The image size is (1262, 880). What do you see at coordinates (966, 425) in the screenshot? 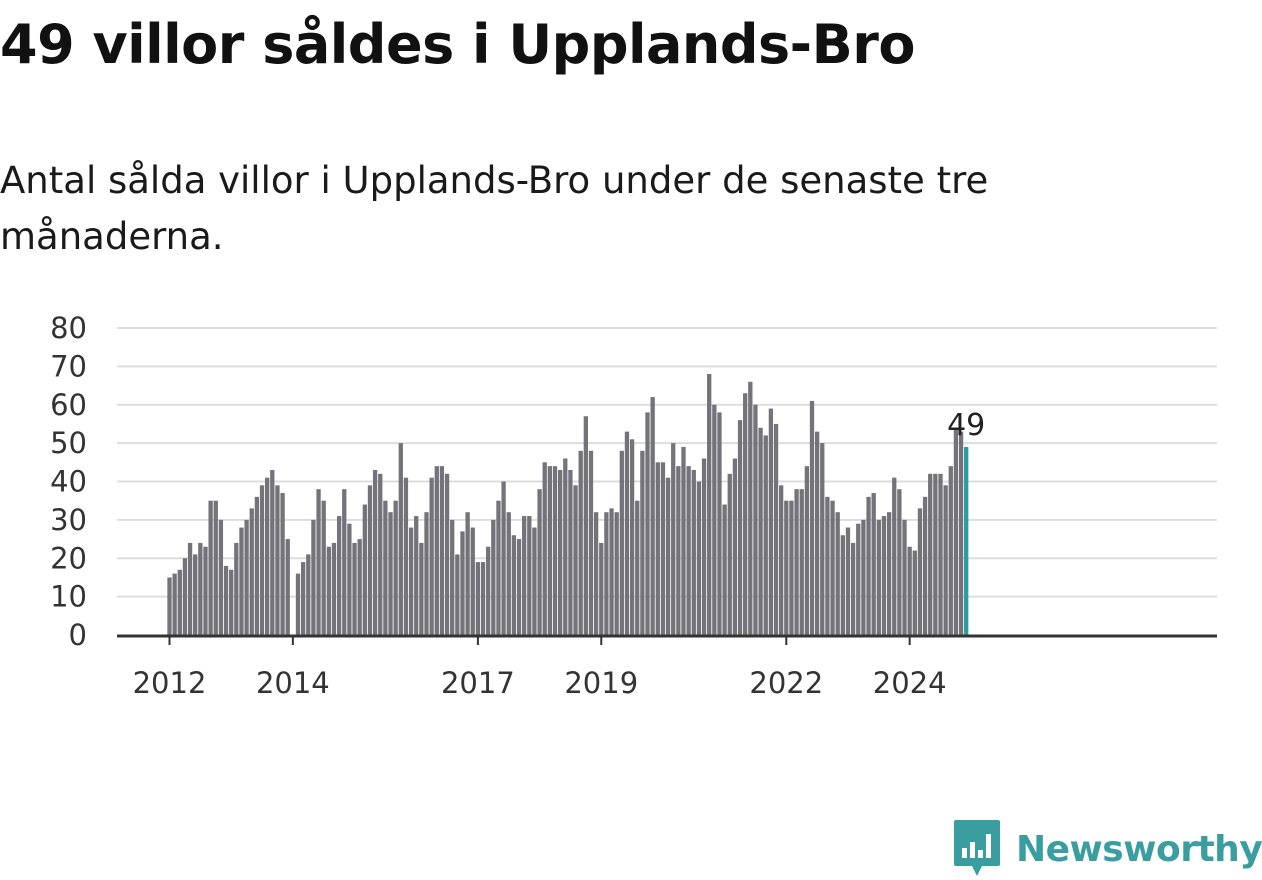
I see `last-value-annotation: 49` at bounding box center [966, 425].